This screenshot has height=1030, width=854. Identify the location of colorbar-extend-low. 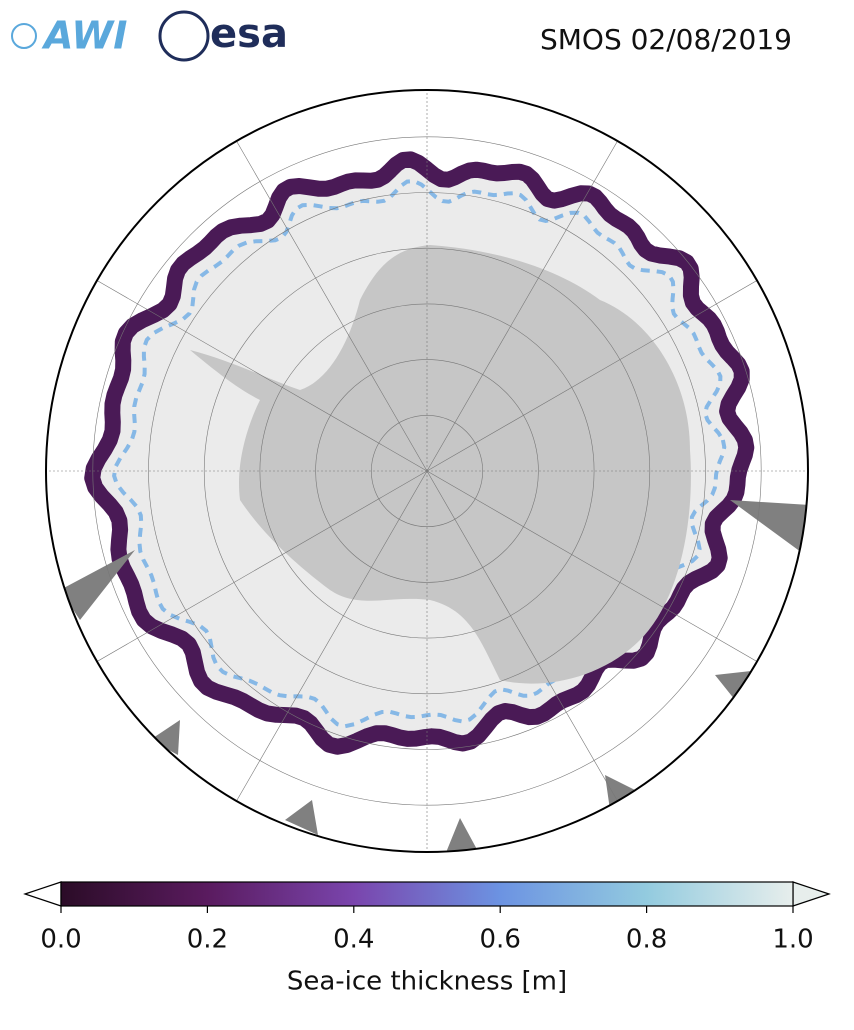
(42, 894).